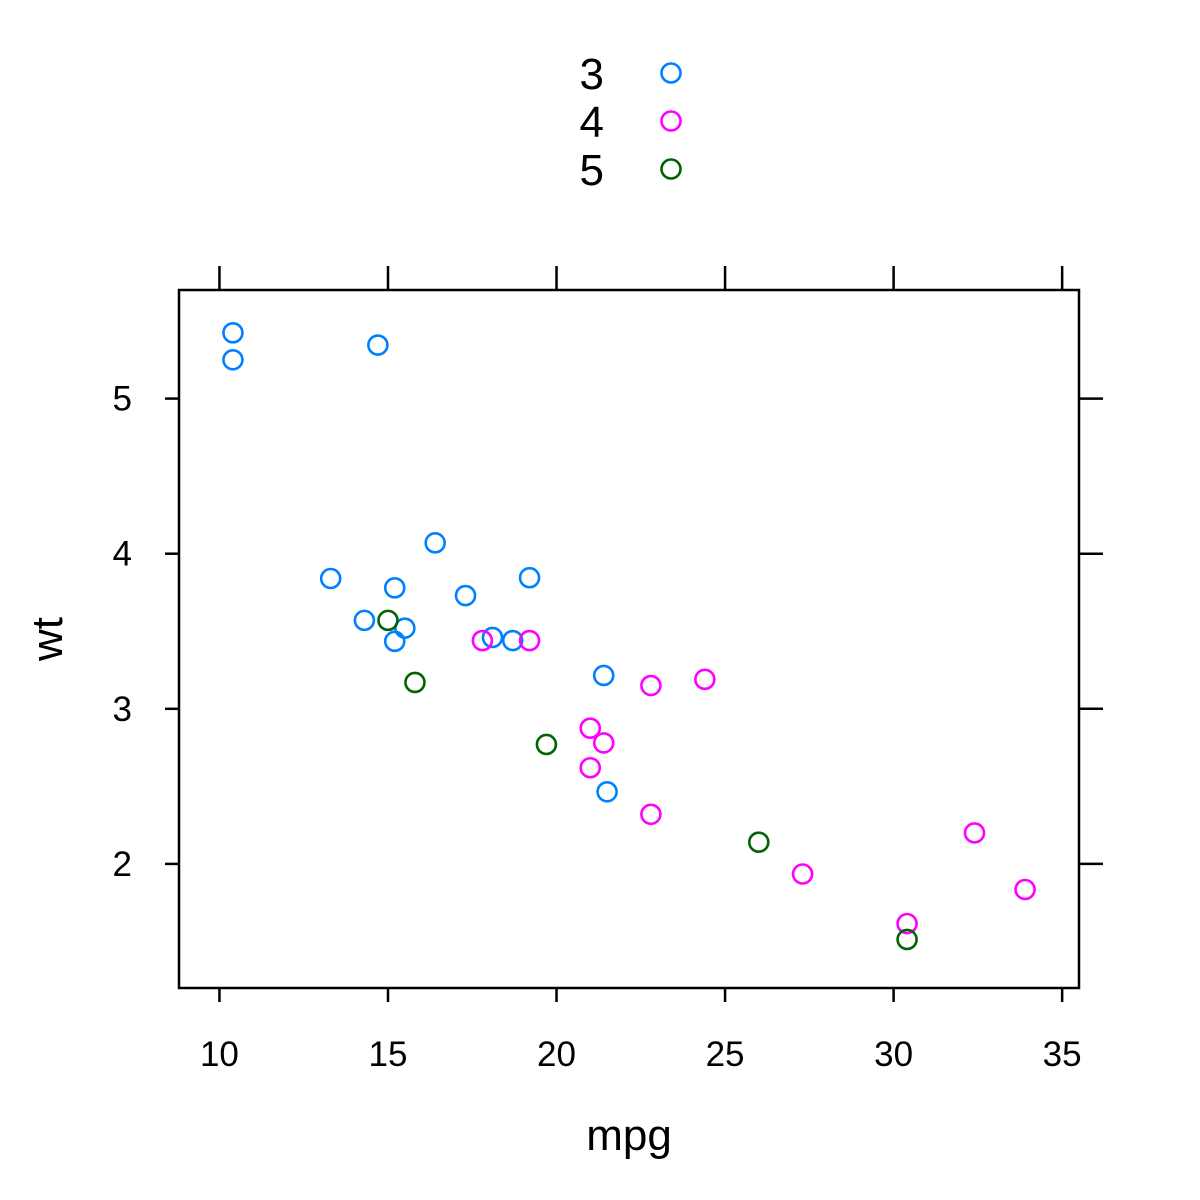 This screenshot has width=1200, height=1200. I want to click on y-axis-title: wt, so click(47, 639).